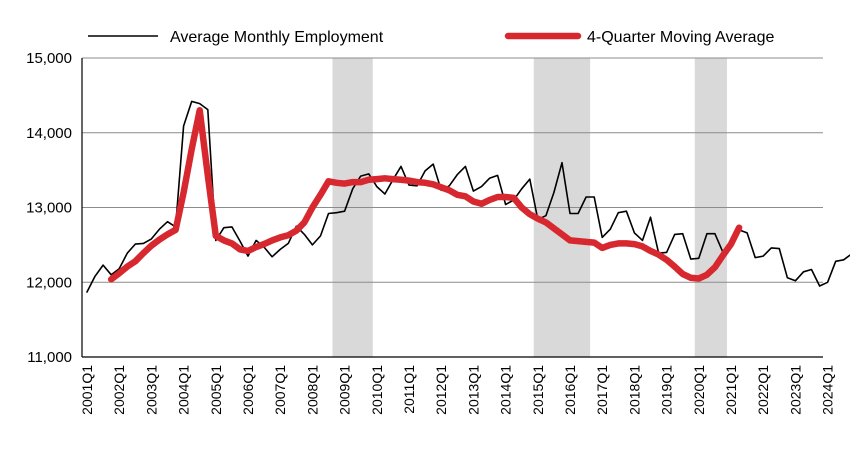  I want to click on x-tick-label: 2009Q1, so click(345, 390).